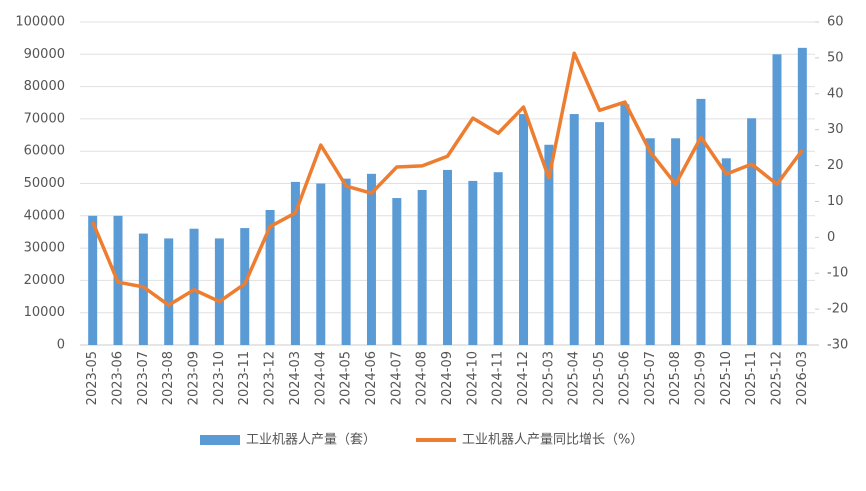  Describe the element at coordinates (835, 93) in the screenshot. I see `y2-tick-label: 40` at that location.